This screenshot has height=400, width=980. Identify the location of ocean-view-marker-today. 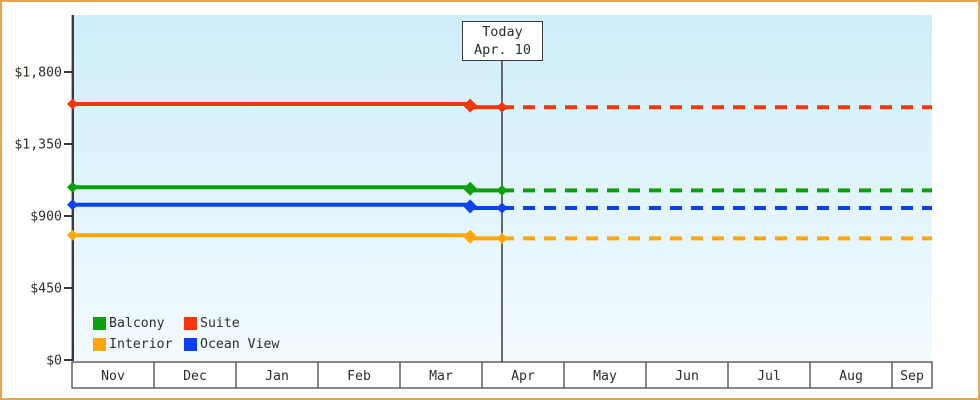
(502, 208).